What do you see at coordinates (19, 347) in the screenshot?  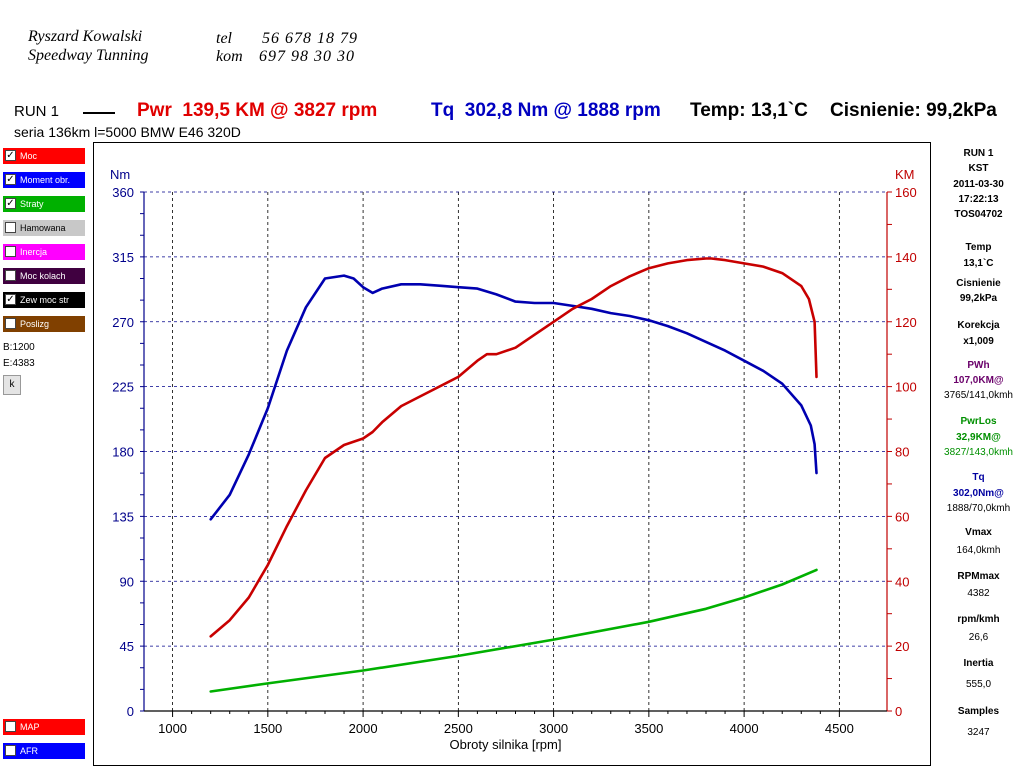 I see `b-value: B:1200` at bounding box center [19, 347].